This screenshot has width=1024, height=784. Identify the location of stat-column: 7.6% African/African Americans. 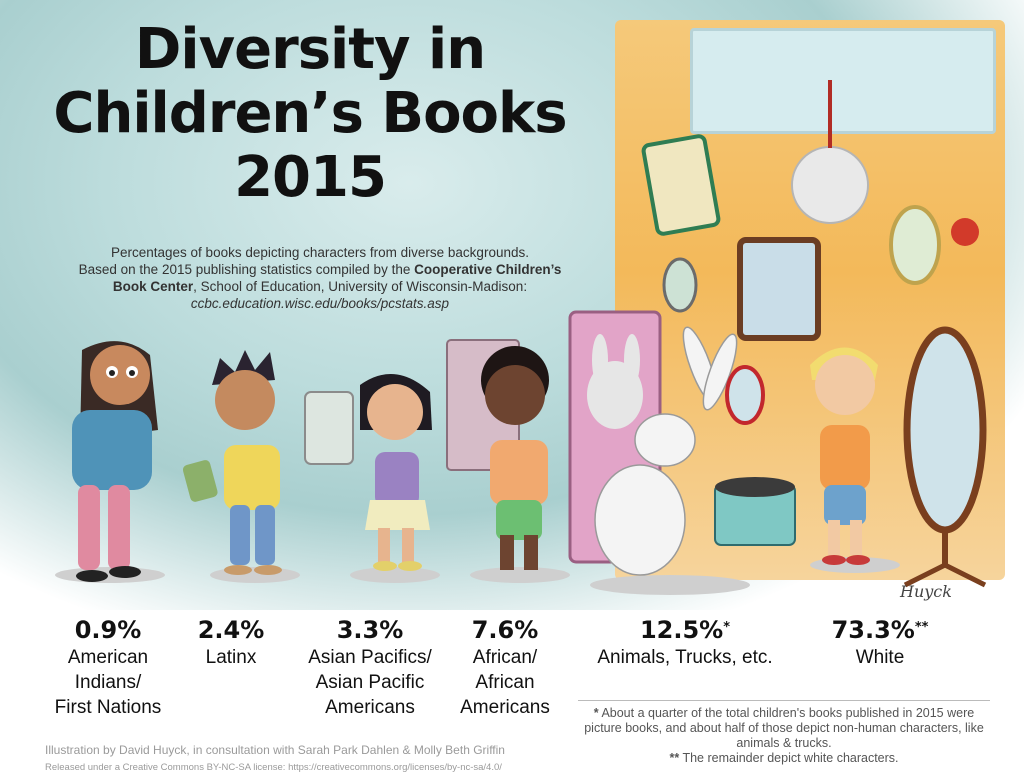
(505, 667).